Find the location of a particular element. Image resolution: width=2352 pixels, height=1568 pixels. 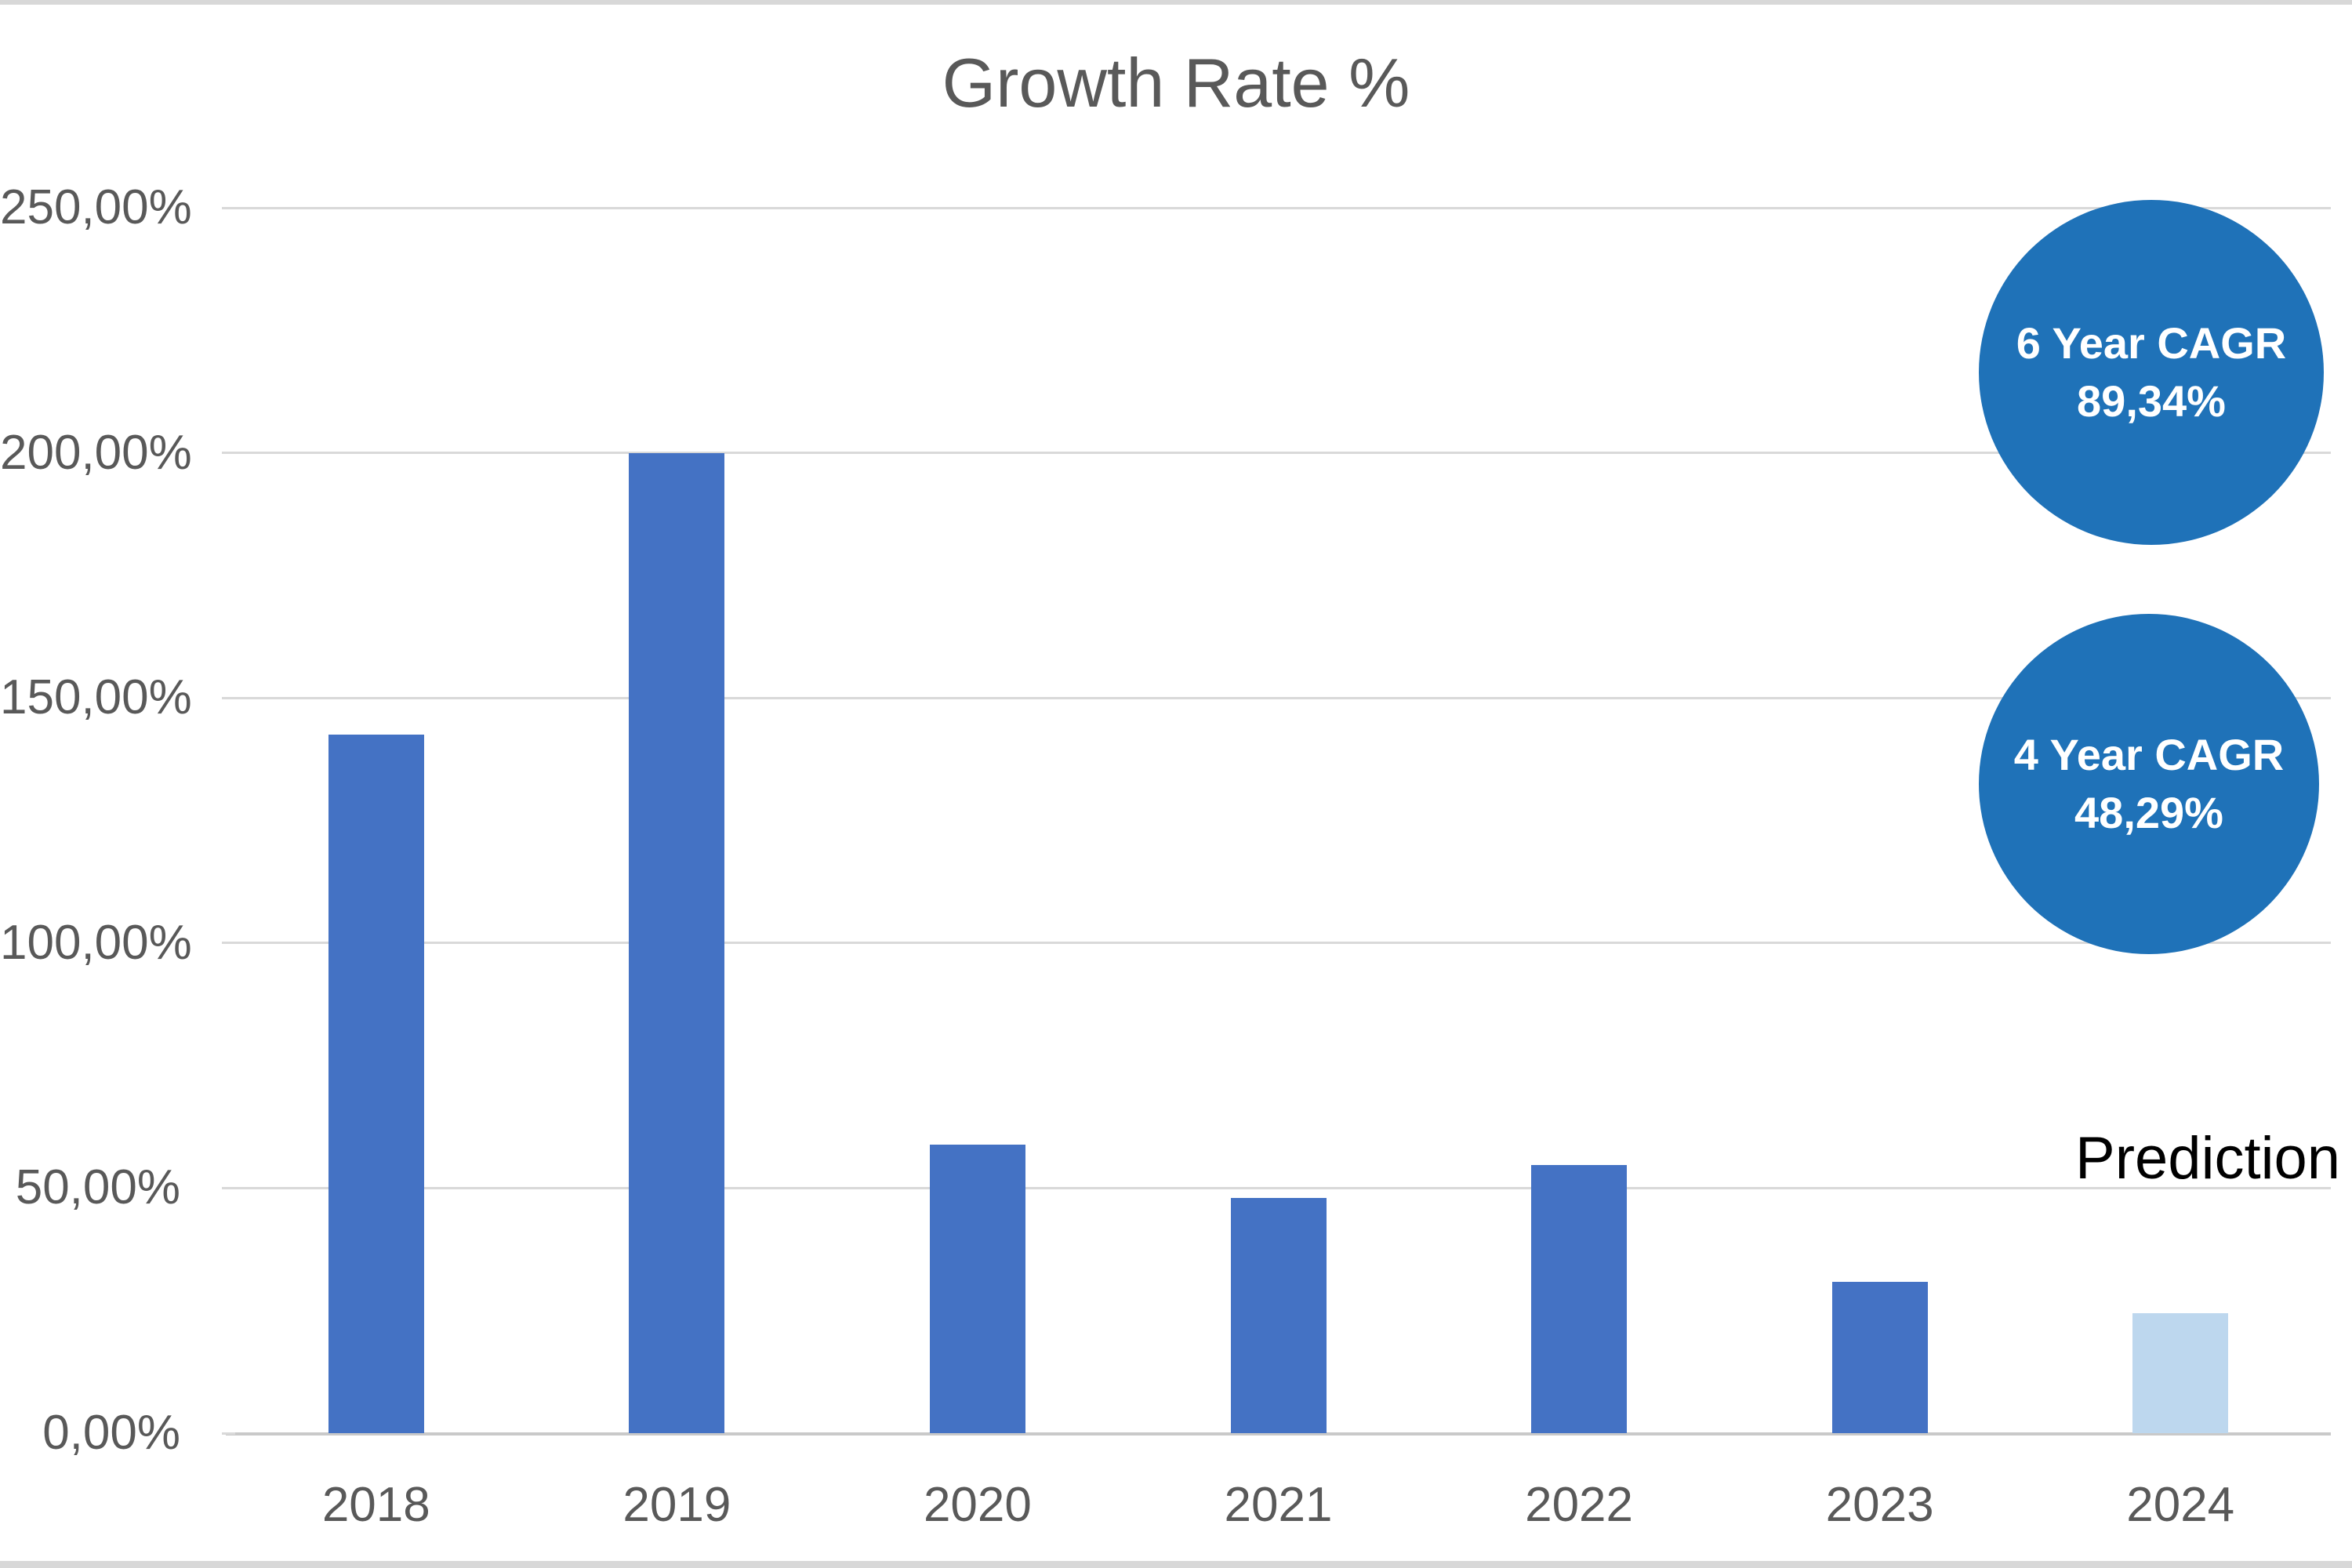

x-tick-label-2019: 2019 is located at coordinates (676, 1505).